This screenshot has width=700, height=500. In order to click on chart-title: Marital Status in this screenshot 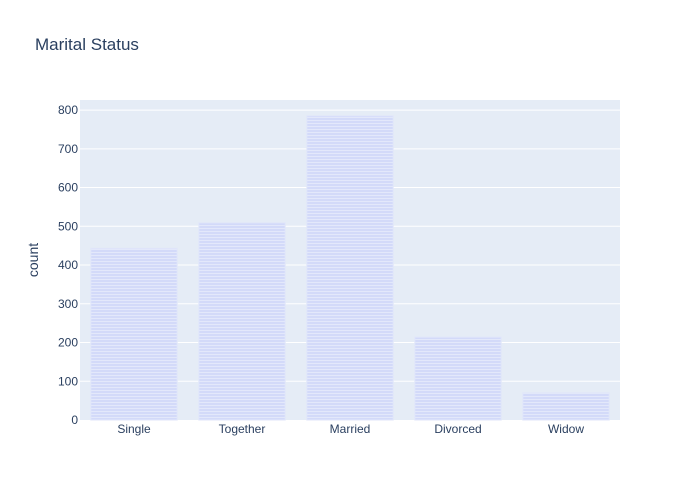, I will do `click(87, 44)`.